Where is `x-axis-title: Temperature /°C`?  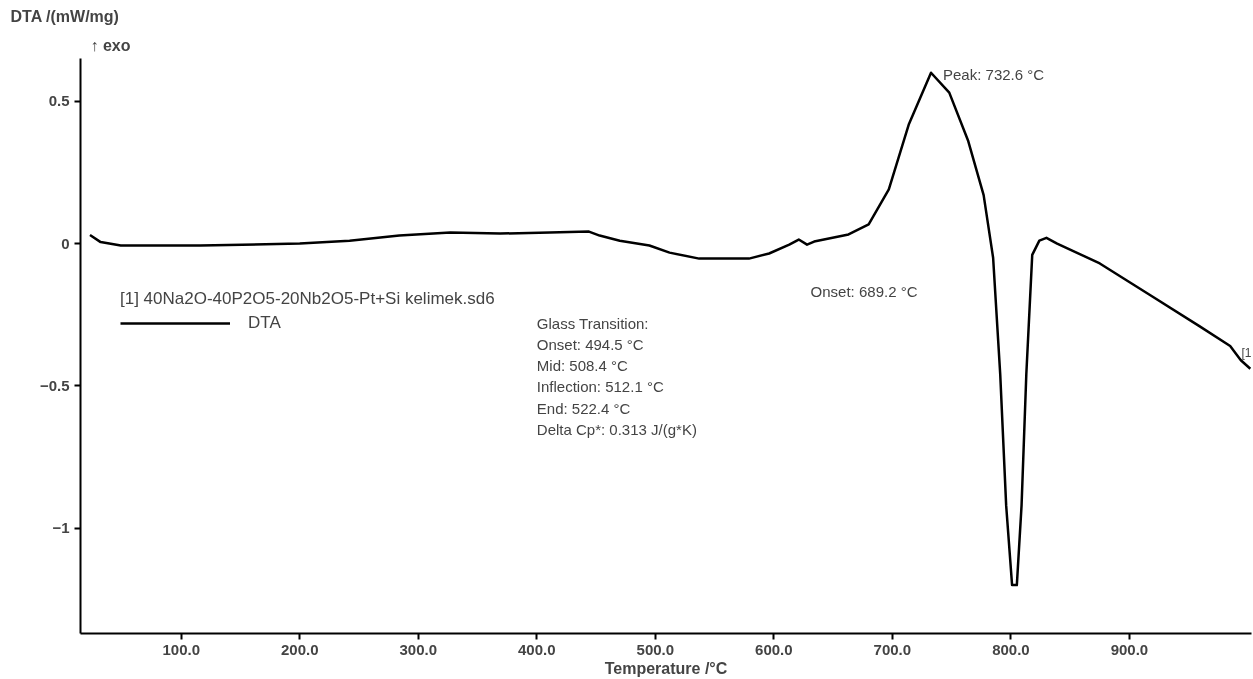
x-axis-title: Temperature /°C is located at coordinates (666, 668).